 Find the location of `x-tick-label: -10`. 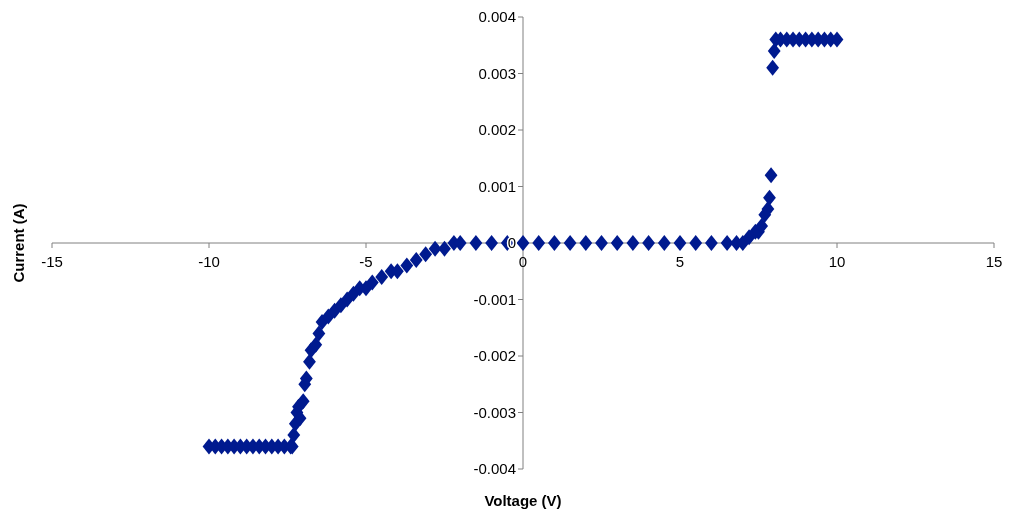

x-tick-label: -10 is located at coordinates (209, 261).